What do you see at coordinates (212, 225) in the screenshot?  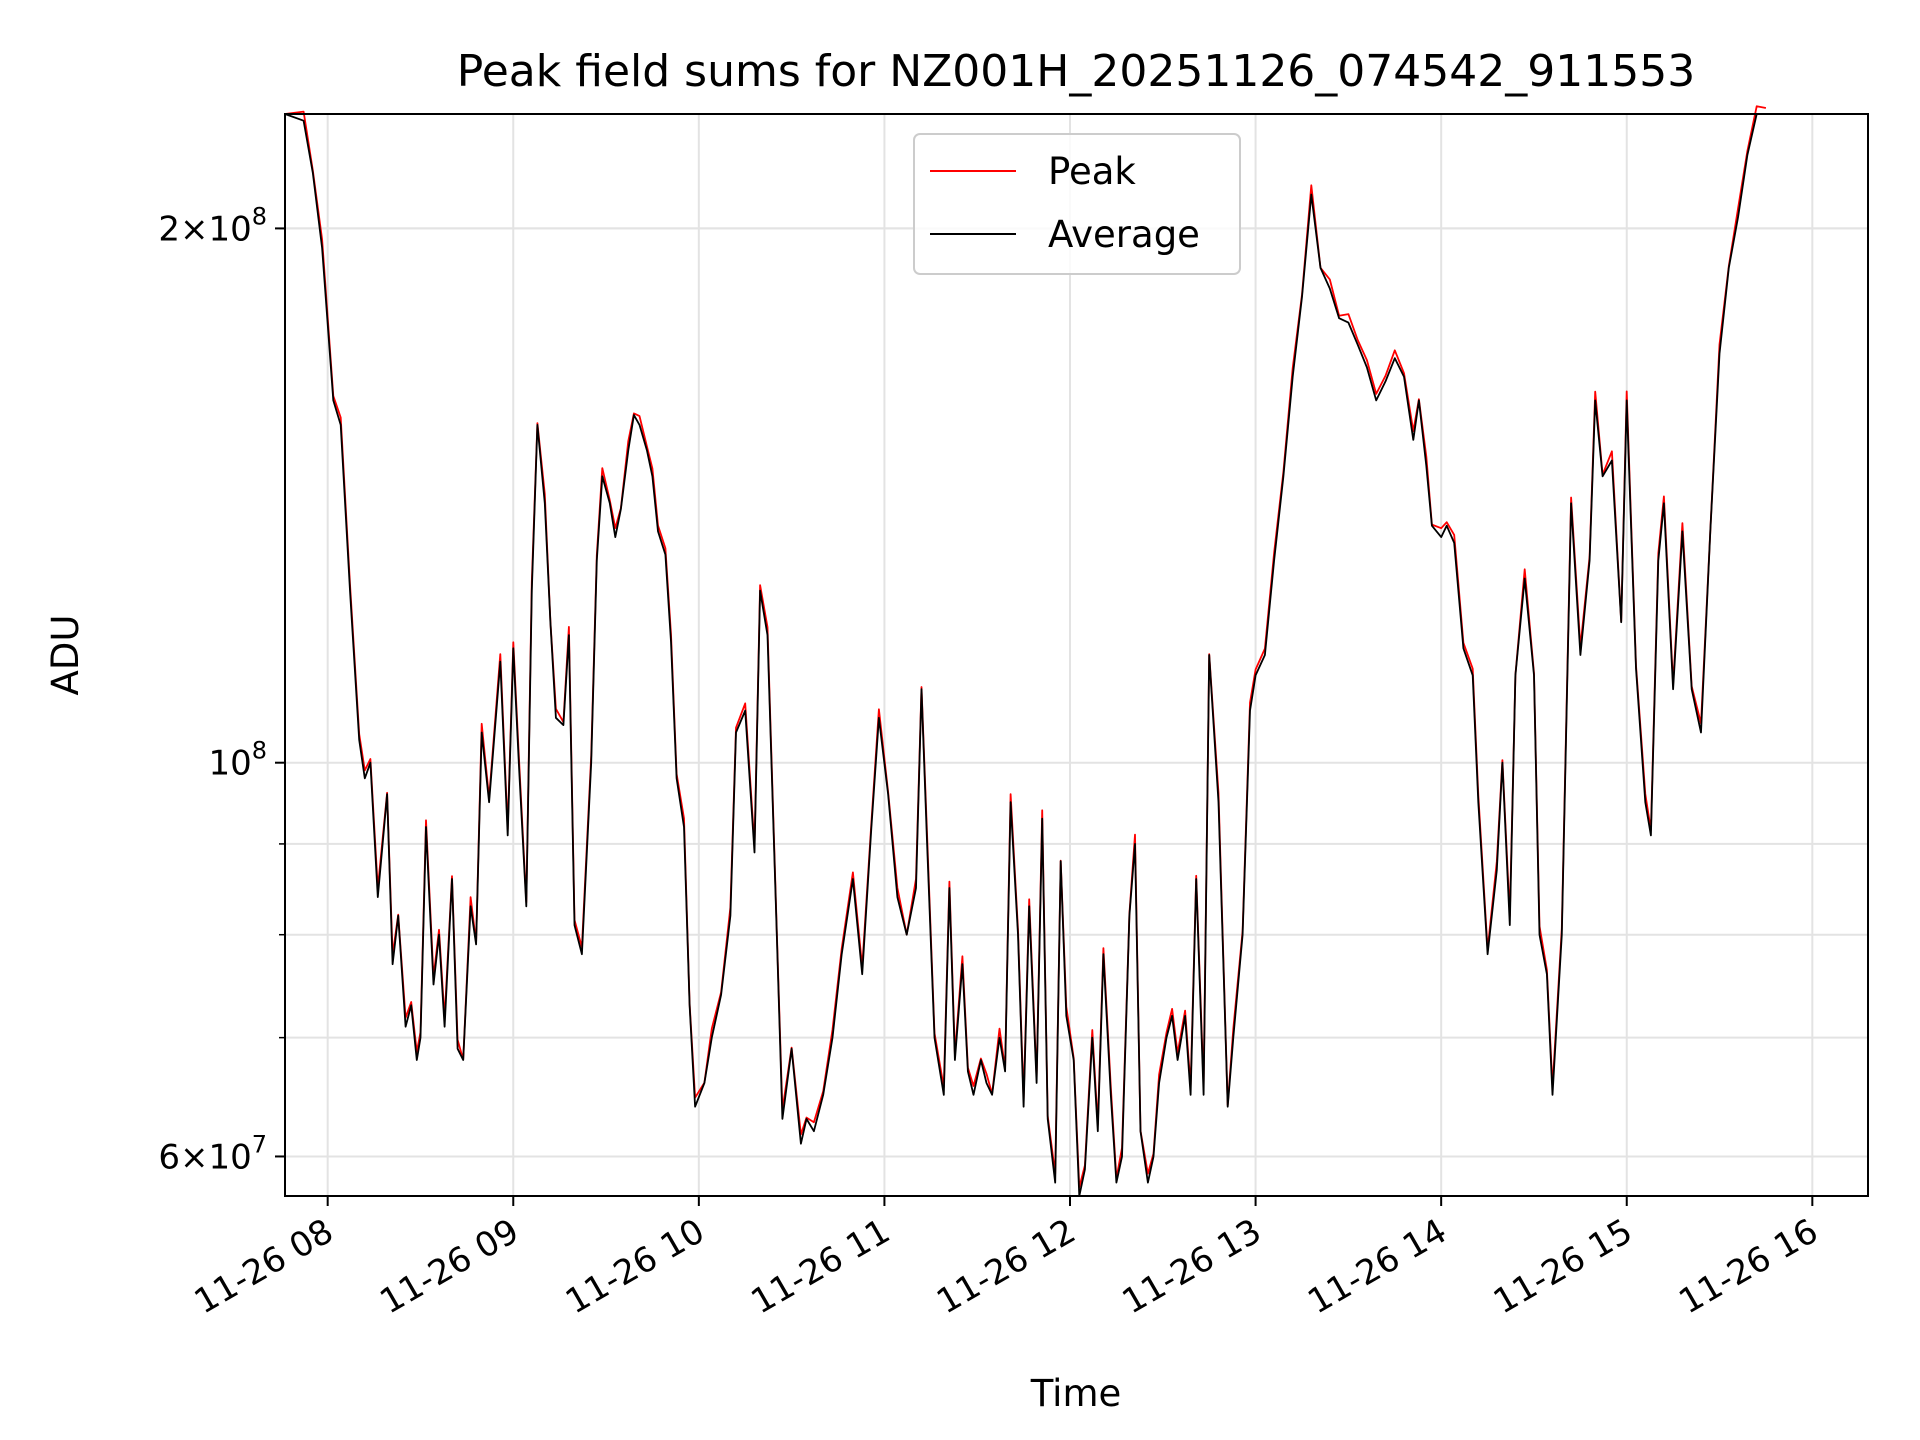 I see `y-tick-label: 2×108` at bounding box center [212, 225].